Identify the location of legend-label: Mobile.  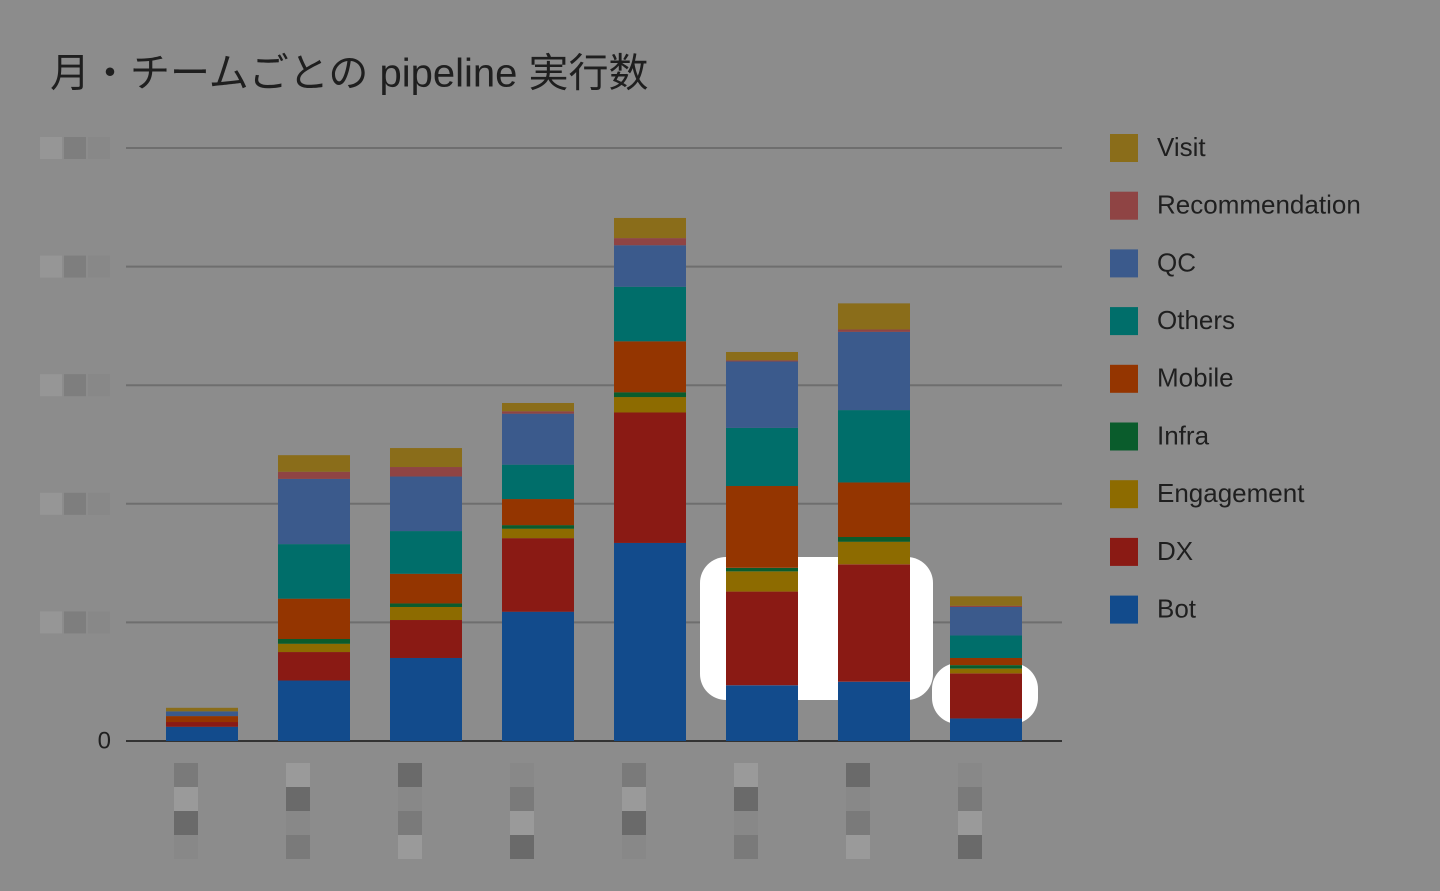
(1195, 378).